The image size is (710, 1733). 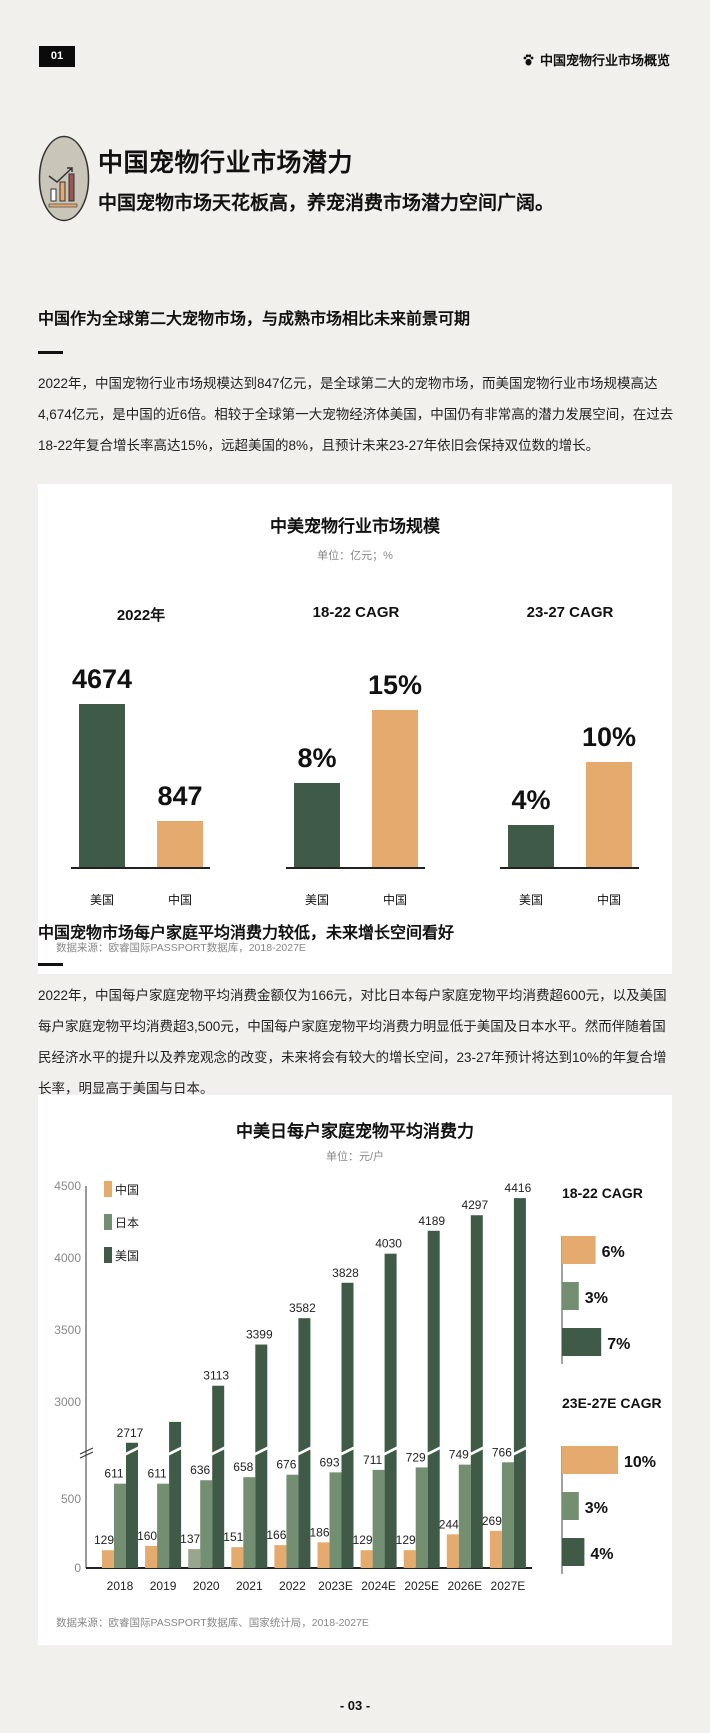 I want to click on chart-title: 中美日每户家庭宠物平均消费力, so click(x=355, y=1131).